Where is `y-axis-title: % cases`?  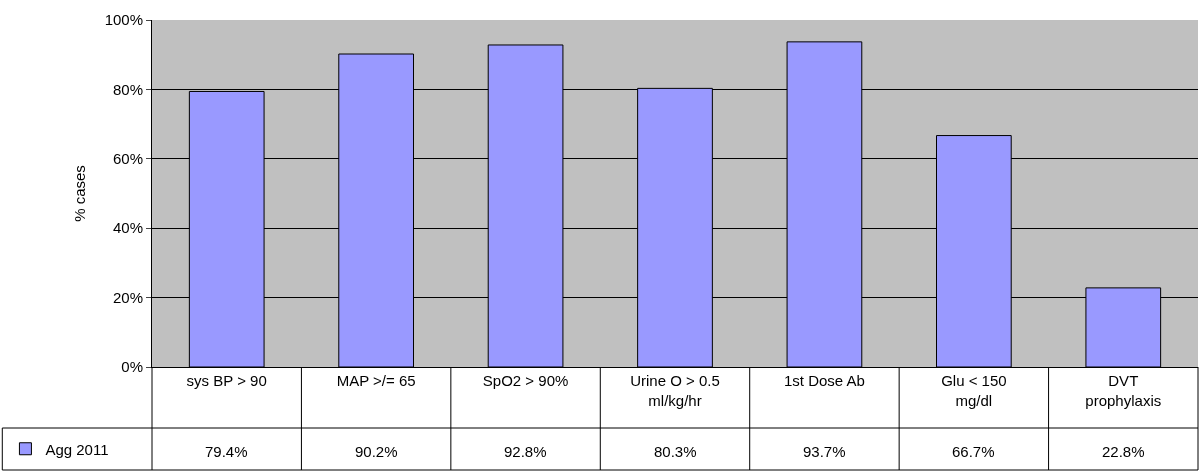 y-axis-title: % cases is located at coordinates (79, 193).